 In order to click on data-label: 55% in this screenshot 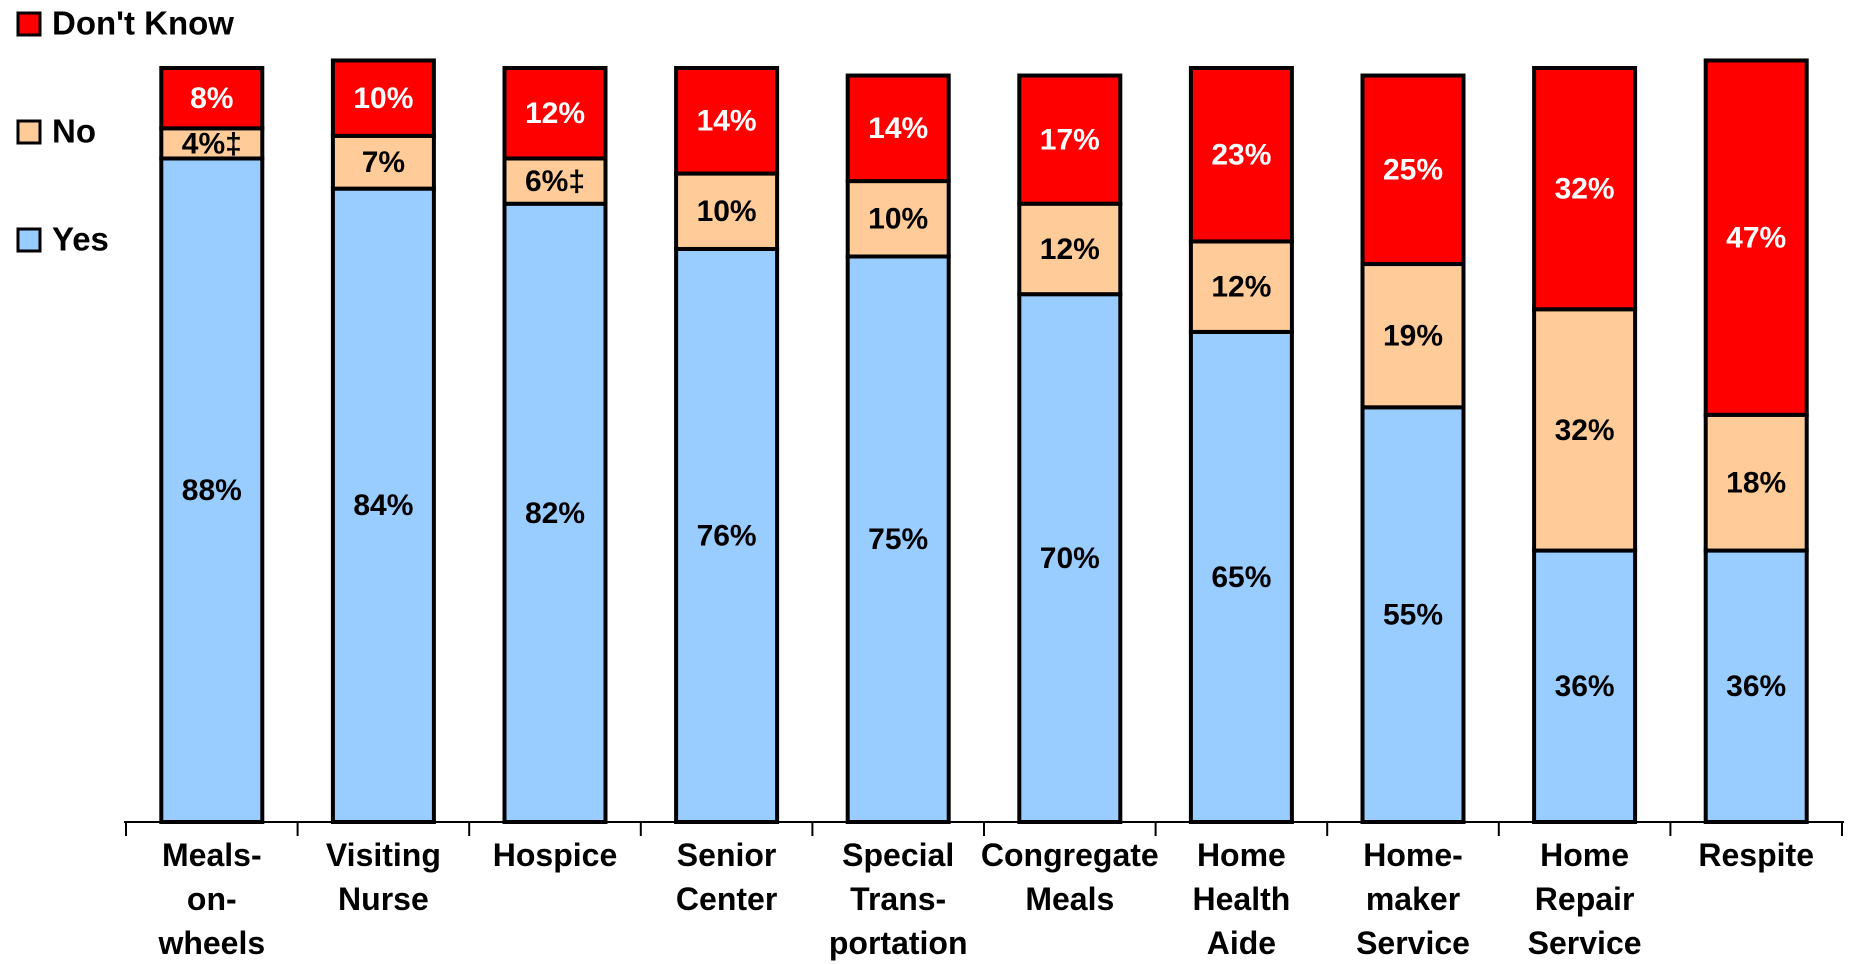, I will do `click(1413, 615)`.